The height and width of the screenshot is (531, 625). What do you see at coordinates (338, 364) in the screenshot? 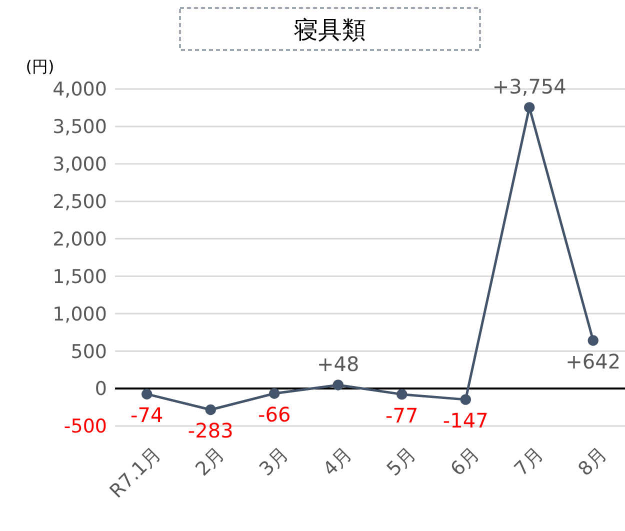
I see `data-label: +48` at bounding box center [338, 364].